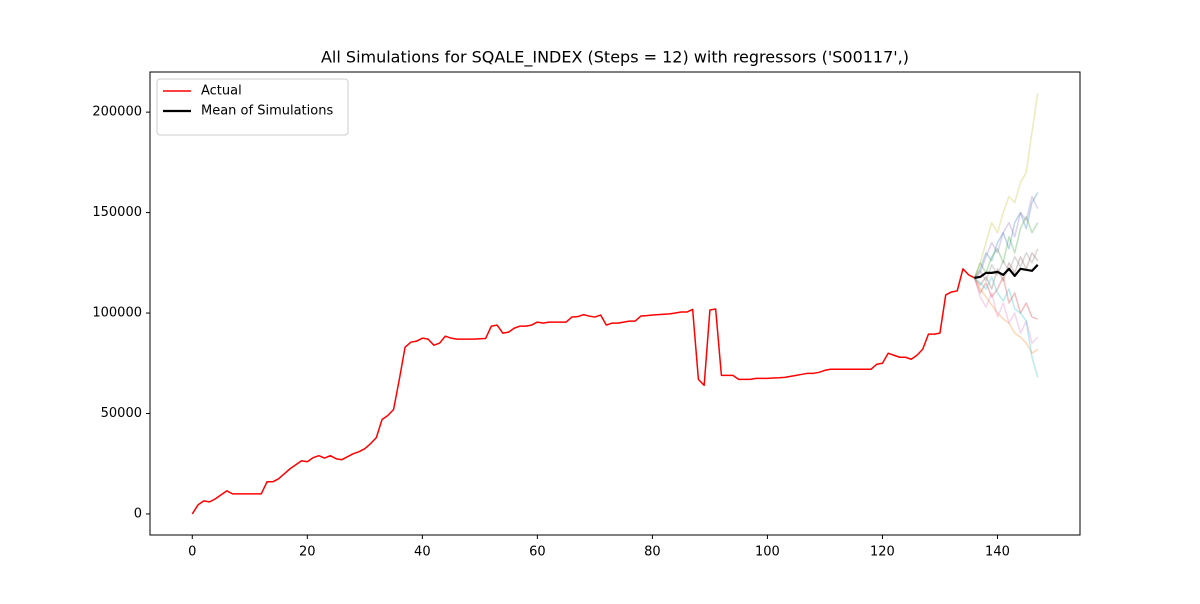 The height and width of the screenshot is (604, 1200). Describe the element at coordinates (997, 552) in the screenshot. I see `x-tick-label: 140` at that location.